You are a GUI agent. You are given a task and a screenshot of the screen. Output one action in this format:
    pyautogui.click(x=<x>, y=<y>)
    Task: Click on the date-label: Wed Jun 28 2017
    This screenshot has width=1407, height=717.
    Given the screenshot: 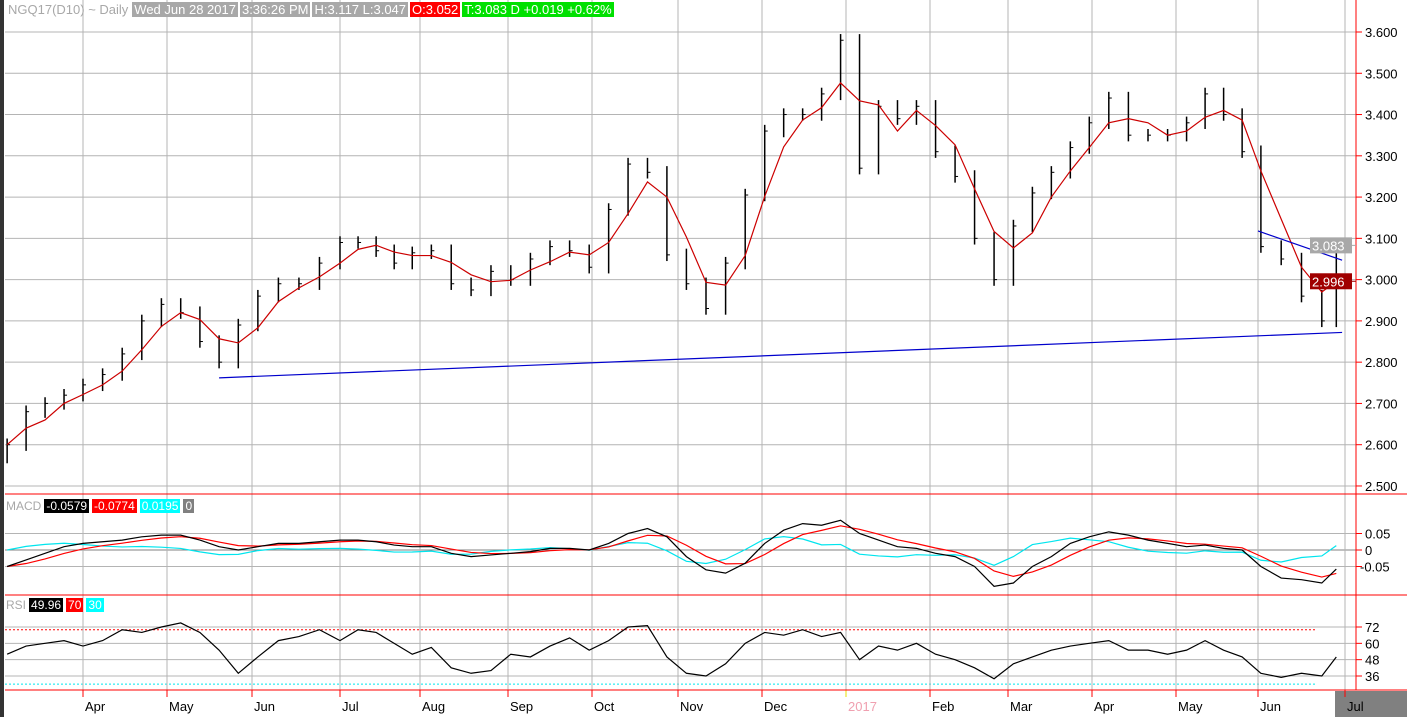 What is the action you would take?
    pyautogui.click(x=185, y=9)
    